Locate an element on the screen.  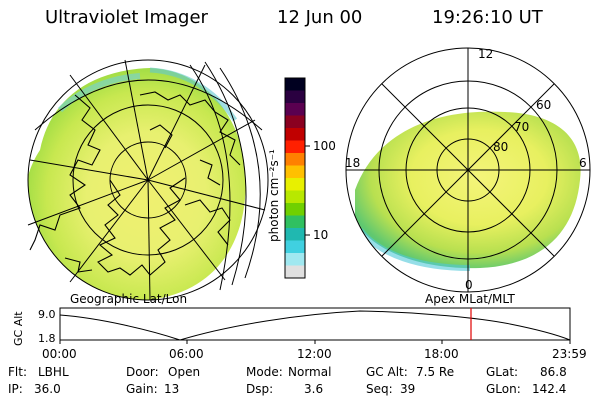
mode-label: Mode: is located at coordinates (264, 372).